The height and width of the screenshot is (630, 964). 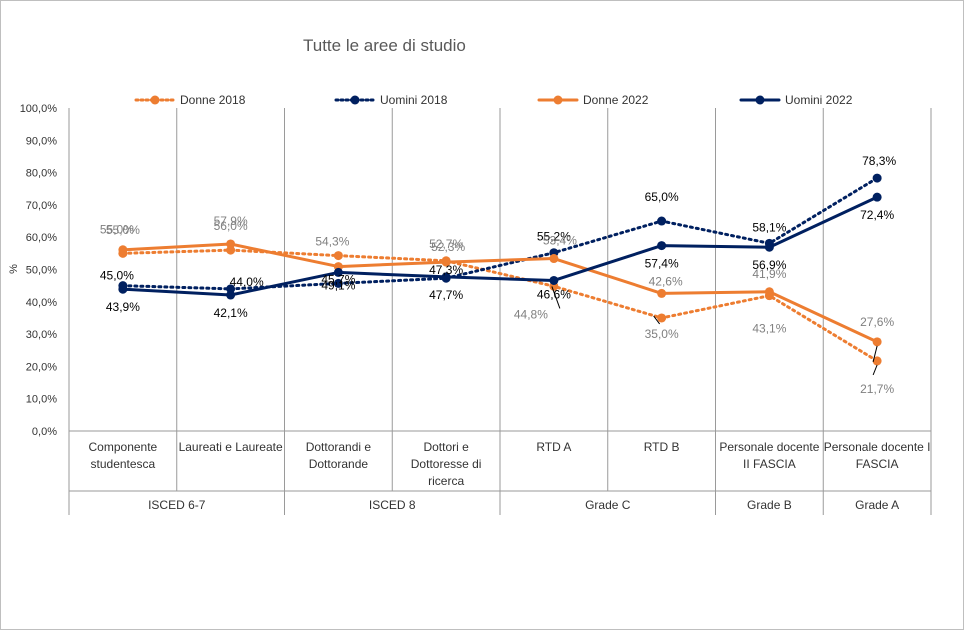 I want to click on data-label: 52,3%, so click(x=448, y=247).